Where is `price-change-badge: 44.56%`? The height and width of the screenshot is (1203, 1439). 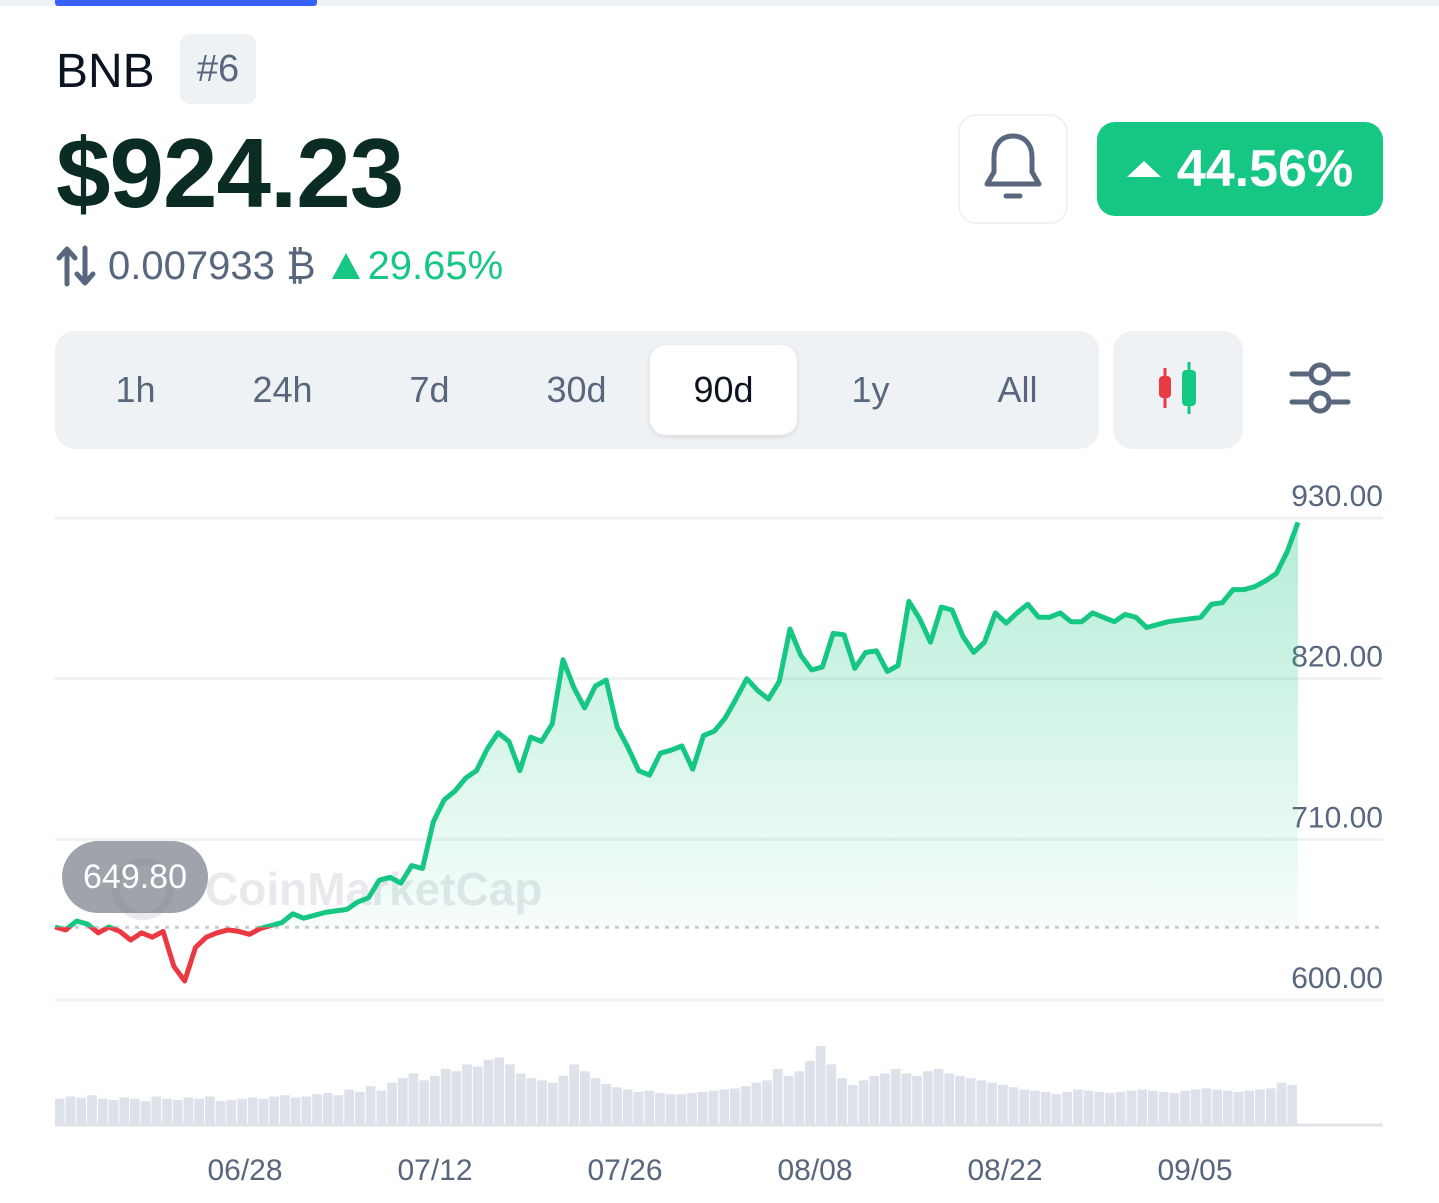 price-change-badge: 44.56% is located at coordinates (1240, 169).